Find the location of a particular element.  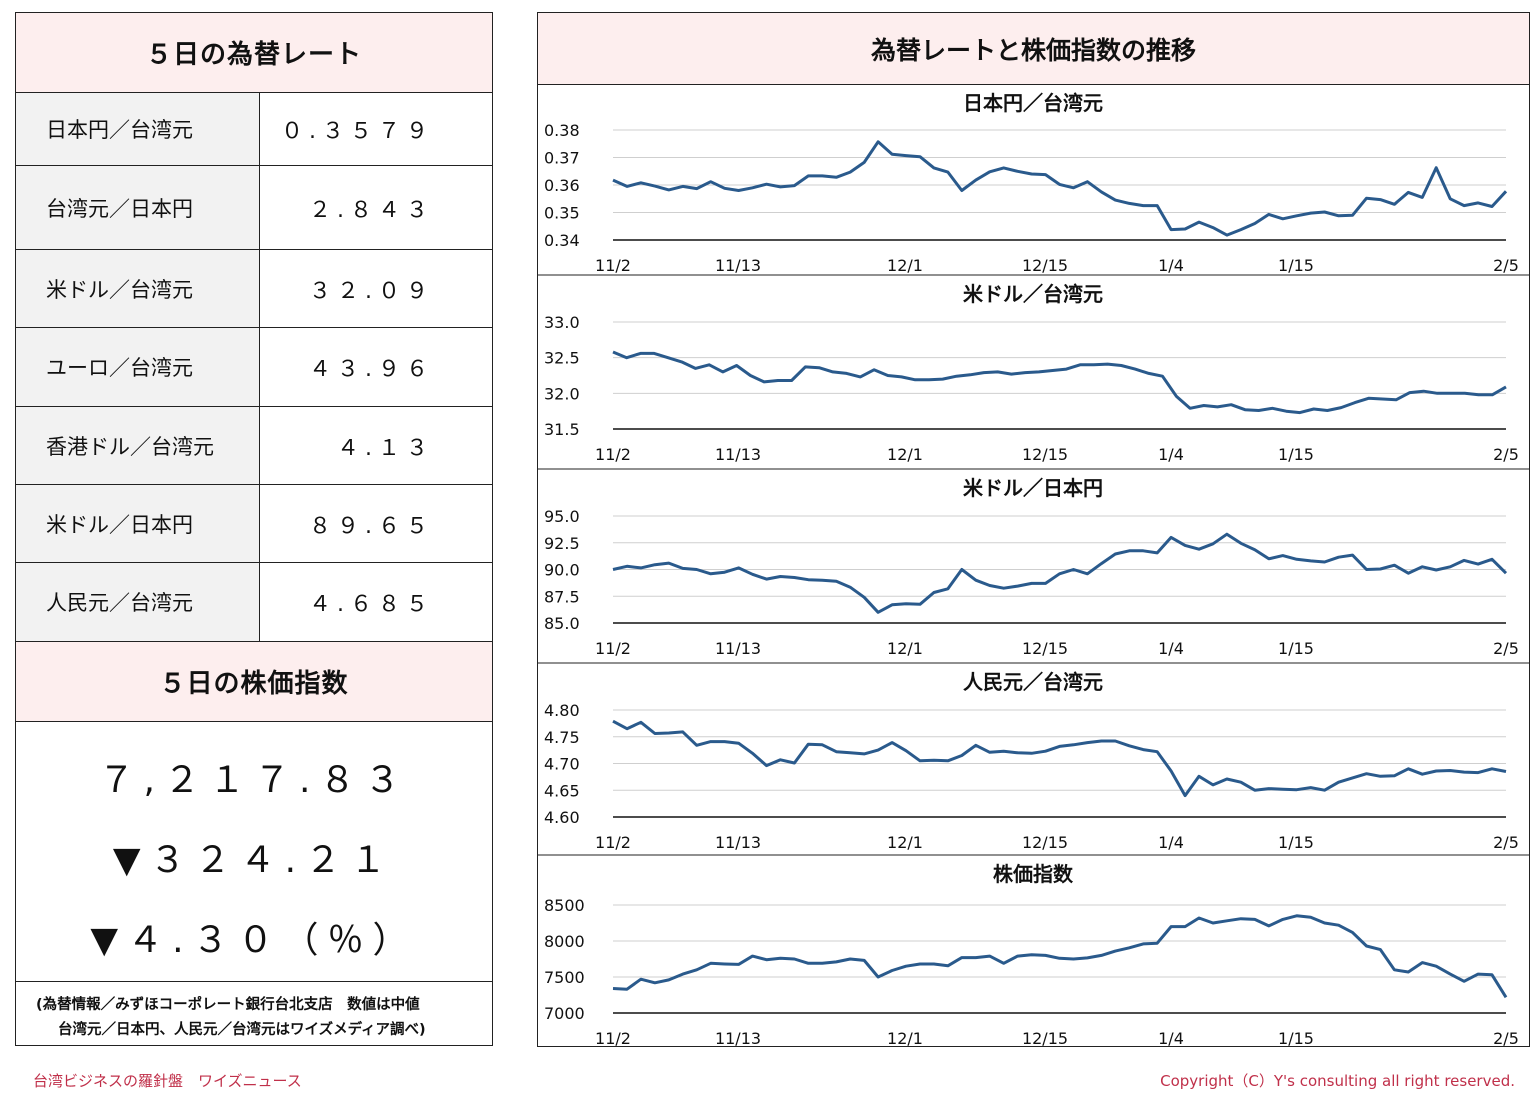

source-note-line1: (為替情報／みずほコーポレート銀行台北支店 数値は中値 is located at coordinates (228, 1005).